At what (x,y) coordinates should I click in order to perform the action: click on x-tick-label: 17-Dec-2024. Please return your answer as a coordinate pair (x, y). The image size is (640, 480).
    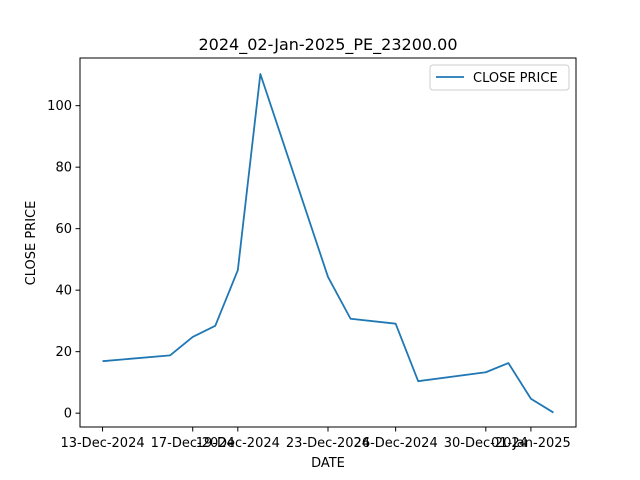
    Looking at the image, I should click on (193, 443).